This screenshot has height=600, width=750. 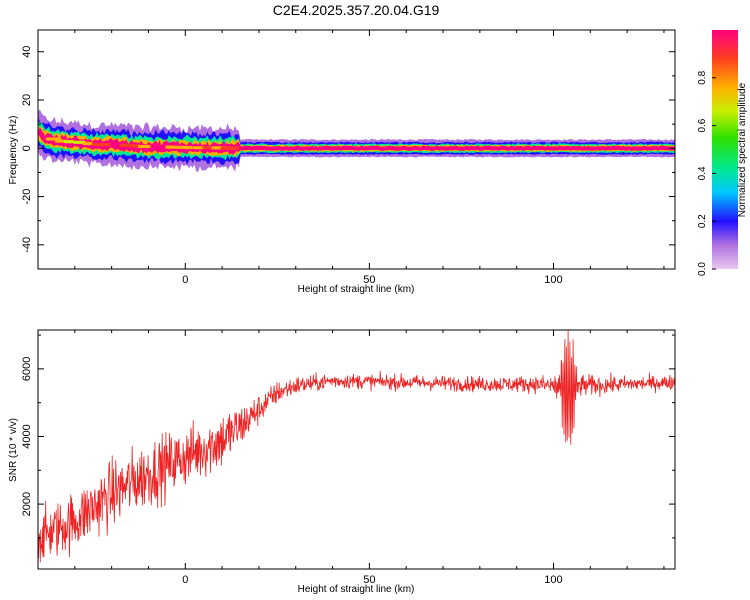 What do you see at coordinates (27, 52) in the screenshot?
I see `spectrogram-y-tick-label: 40` at bounding box center [27, 52].